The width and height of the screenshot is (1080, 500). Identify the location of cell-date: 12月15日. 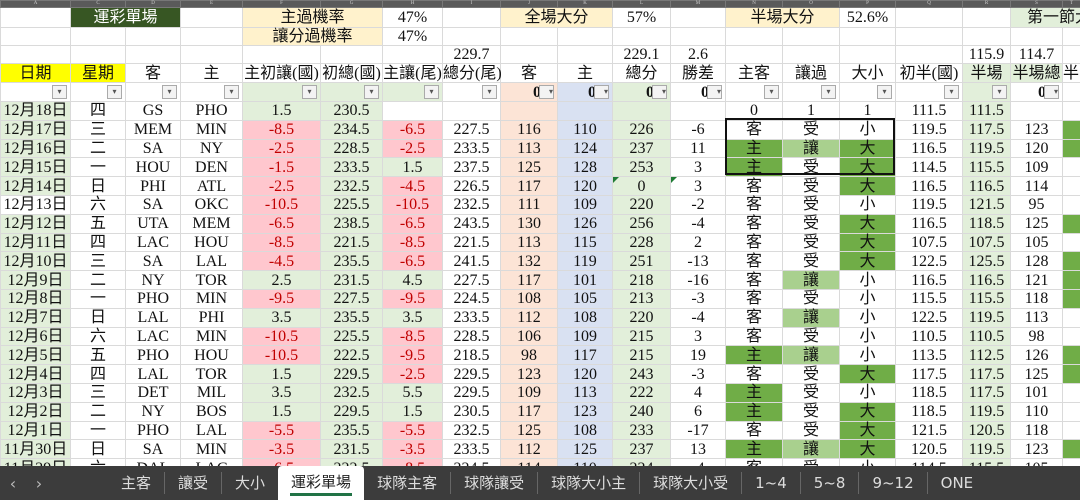
(35, 167).